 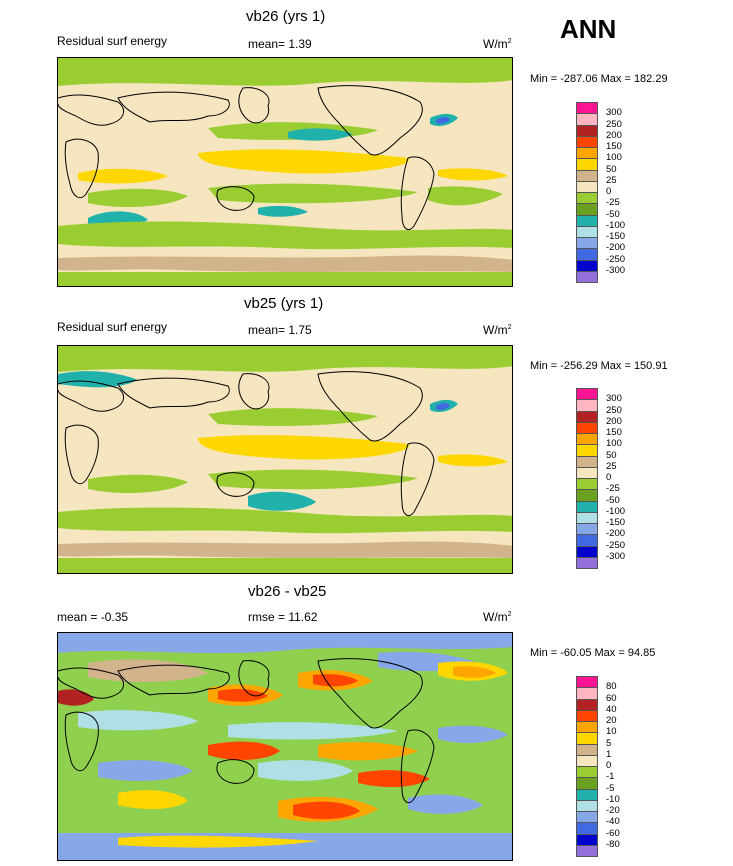 I want to click on colorbar-tick-label: -10, so click(x=613, y=799).